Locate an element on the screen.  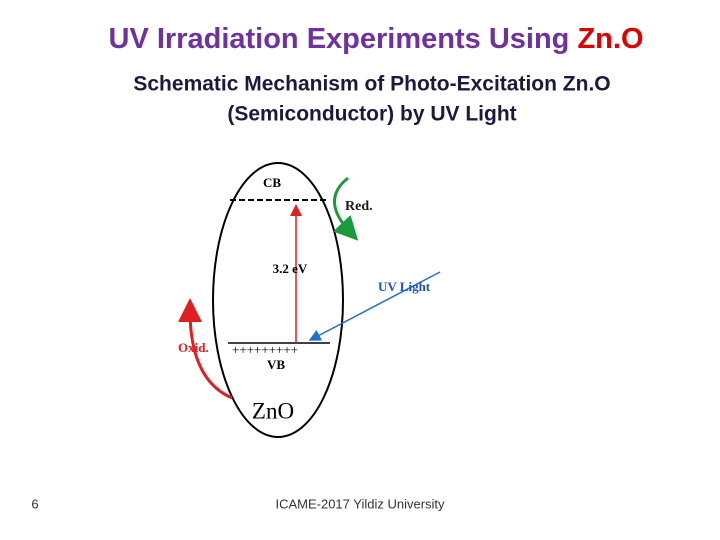
title: UV Irradiation Experiments Using Zn.O is located at coordinates (376, 39).